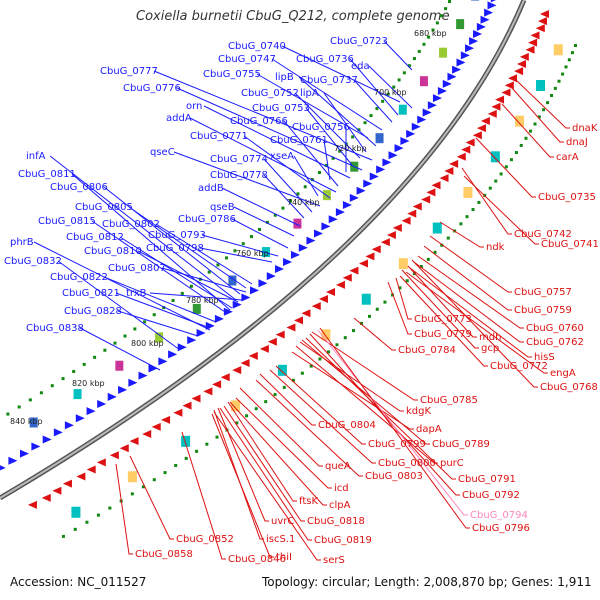 This screenshot has height=600, width=600. I want to click on gene-label-hiss: hisS, so click(544, 357).